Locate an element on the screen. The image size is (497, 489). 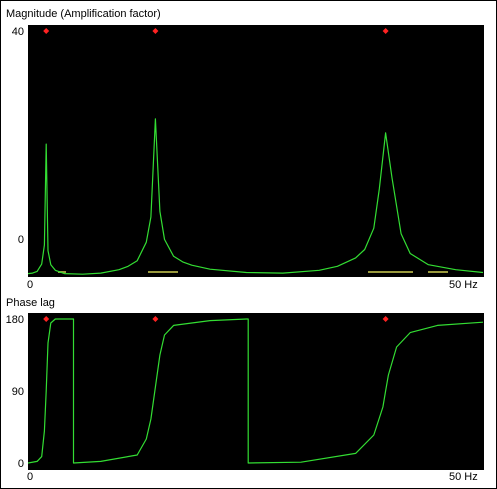
phase-y-mid-label: 90 is located at coordinates (17, 392).